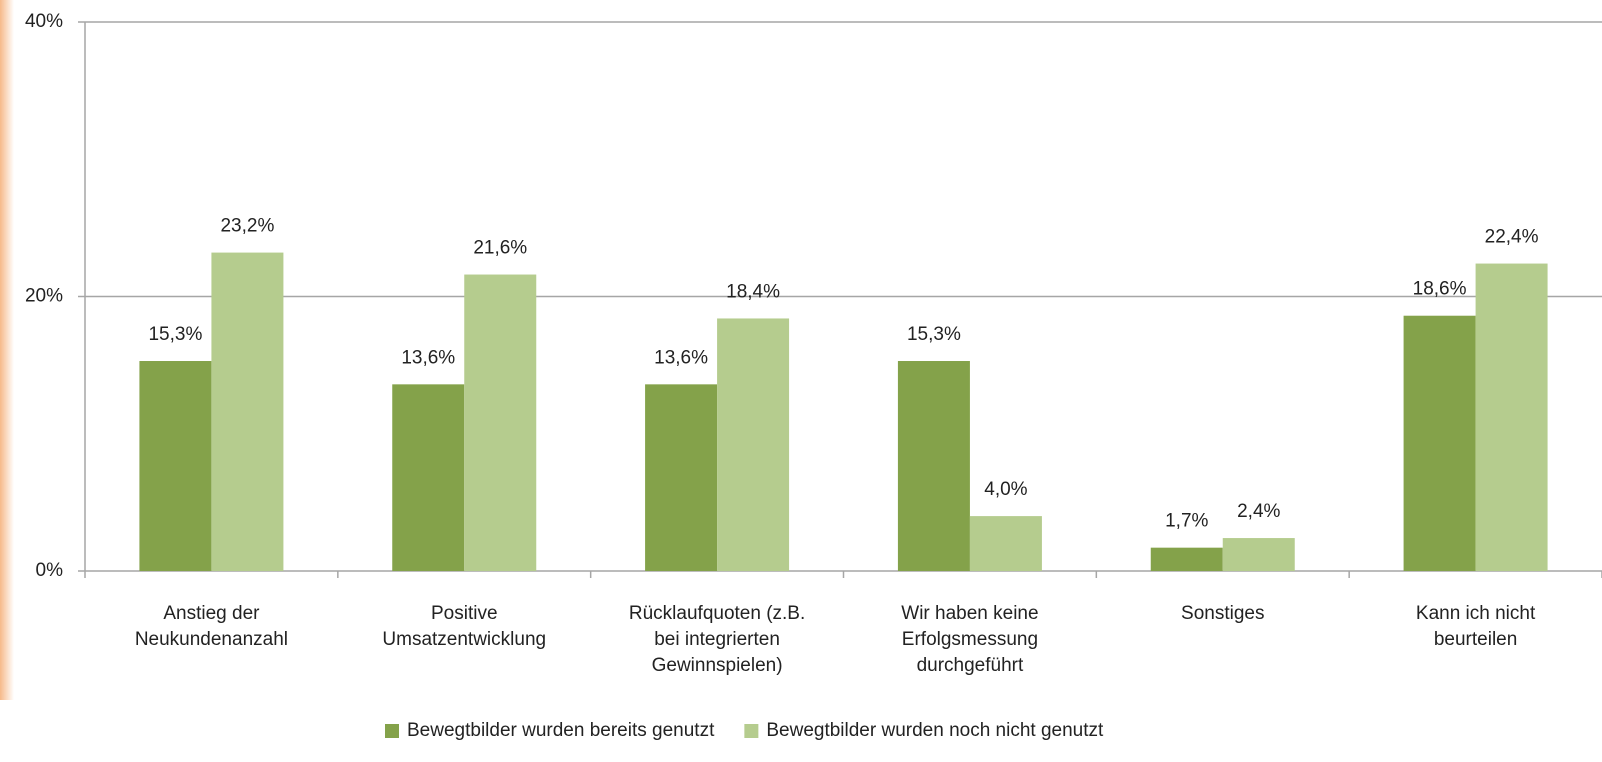 This screenshot has height=762, width=1602. What do you see at coordinates (1186, 521) in the screenshot?
I see `value-label: 1,7%` at bounding box center [1186, 521].